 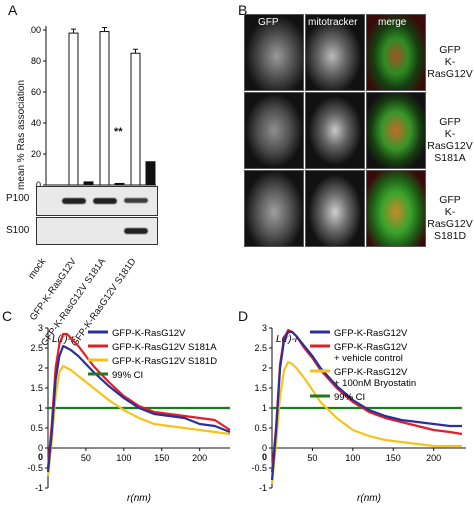 What do you see at coordinates (7, 316) in the screenshot?
I see `panel-label-c: C` at bounding box center [7, 316].